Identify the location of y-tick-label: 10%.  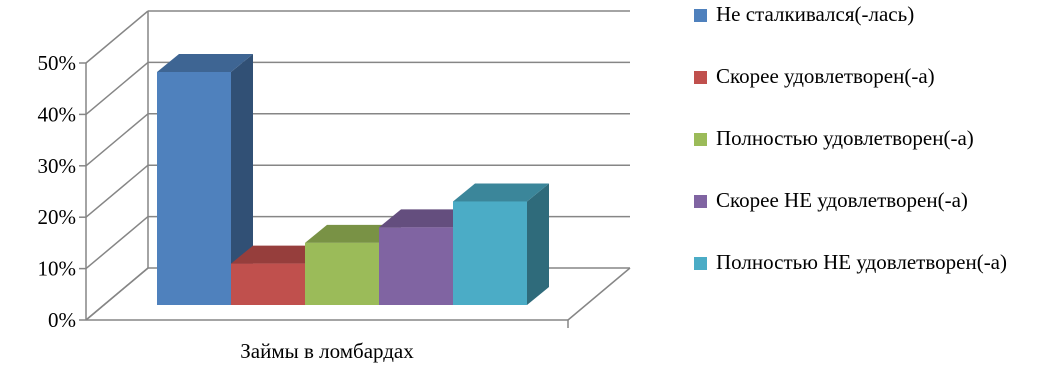
(57, 269).